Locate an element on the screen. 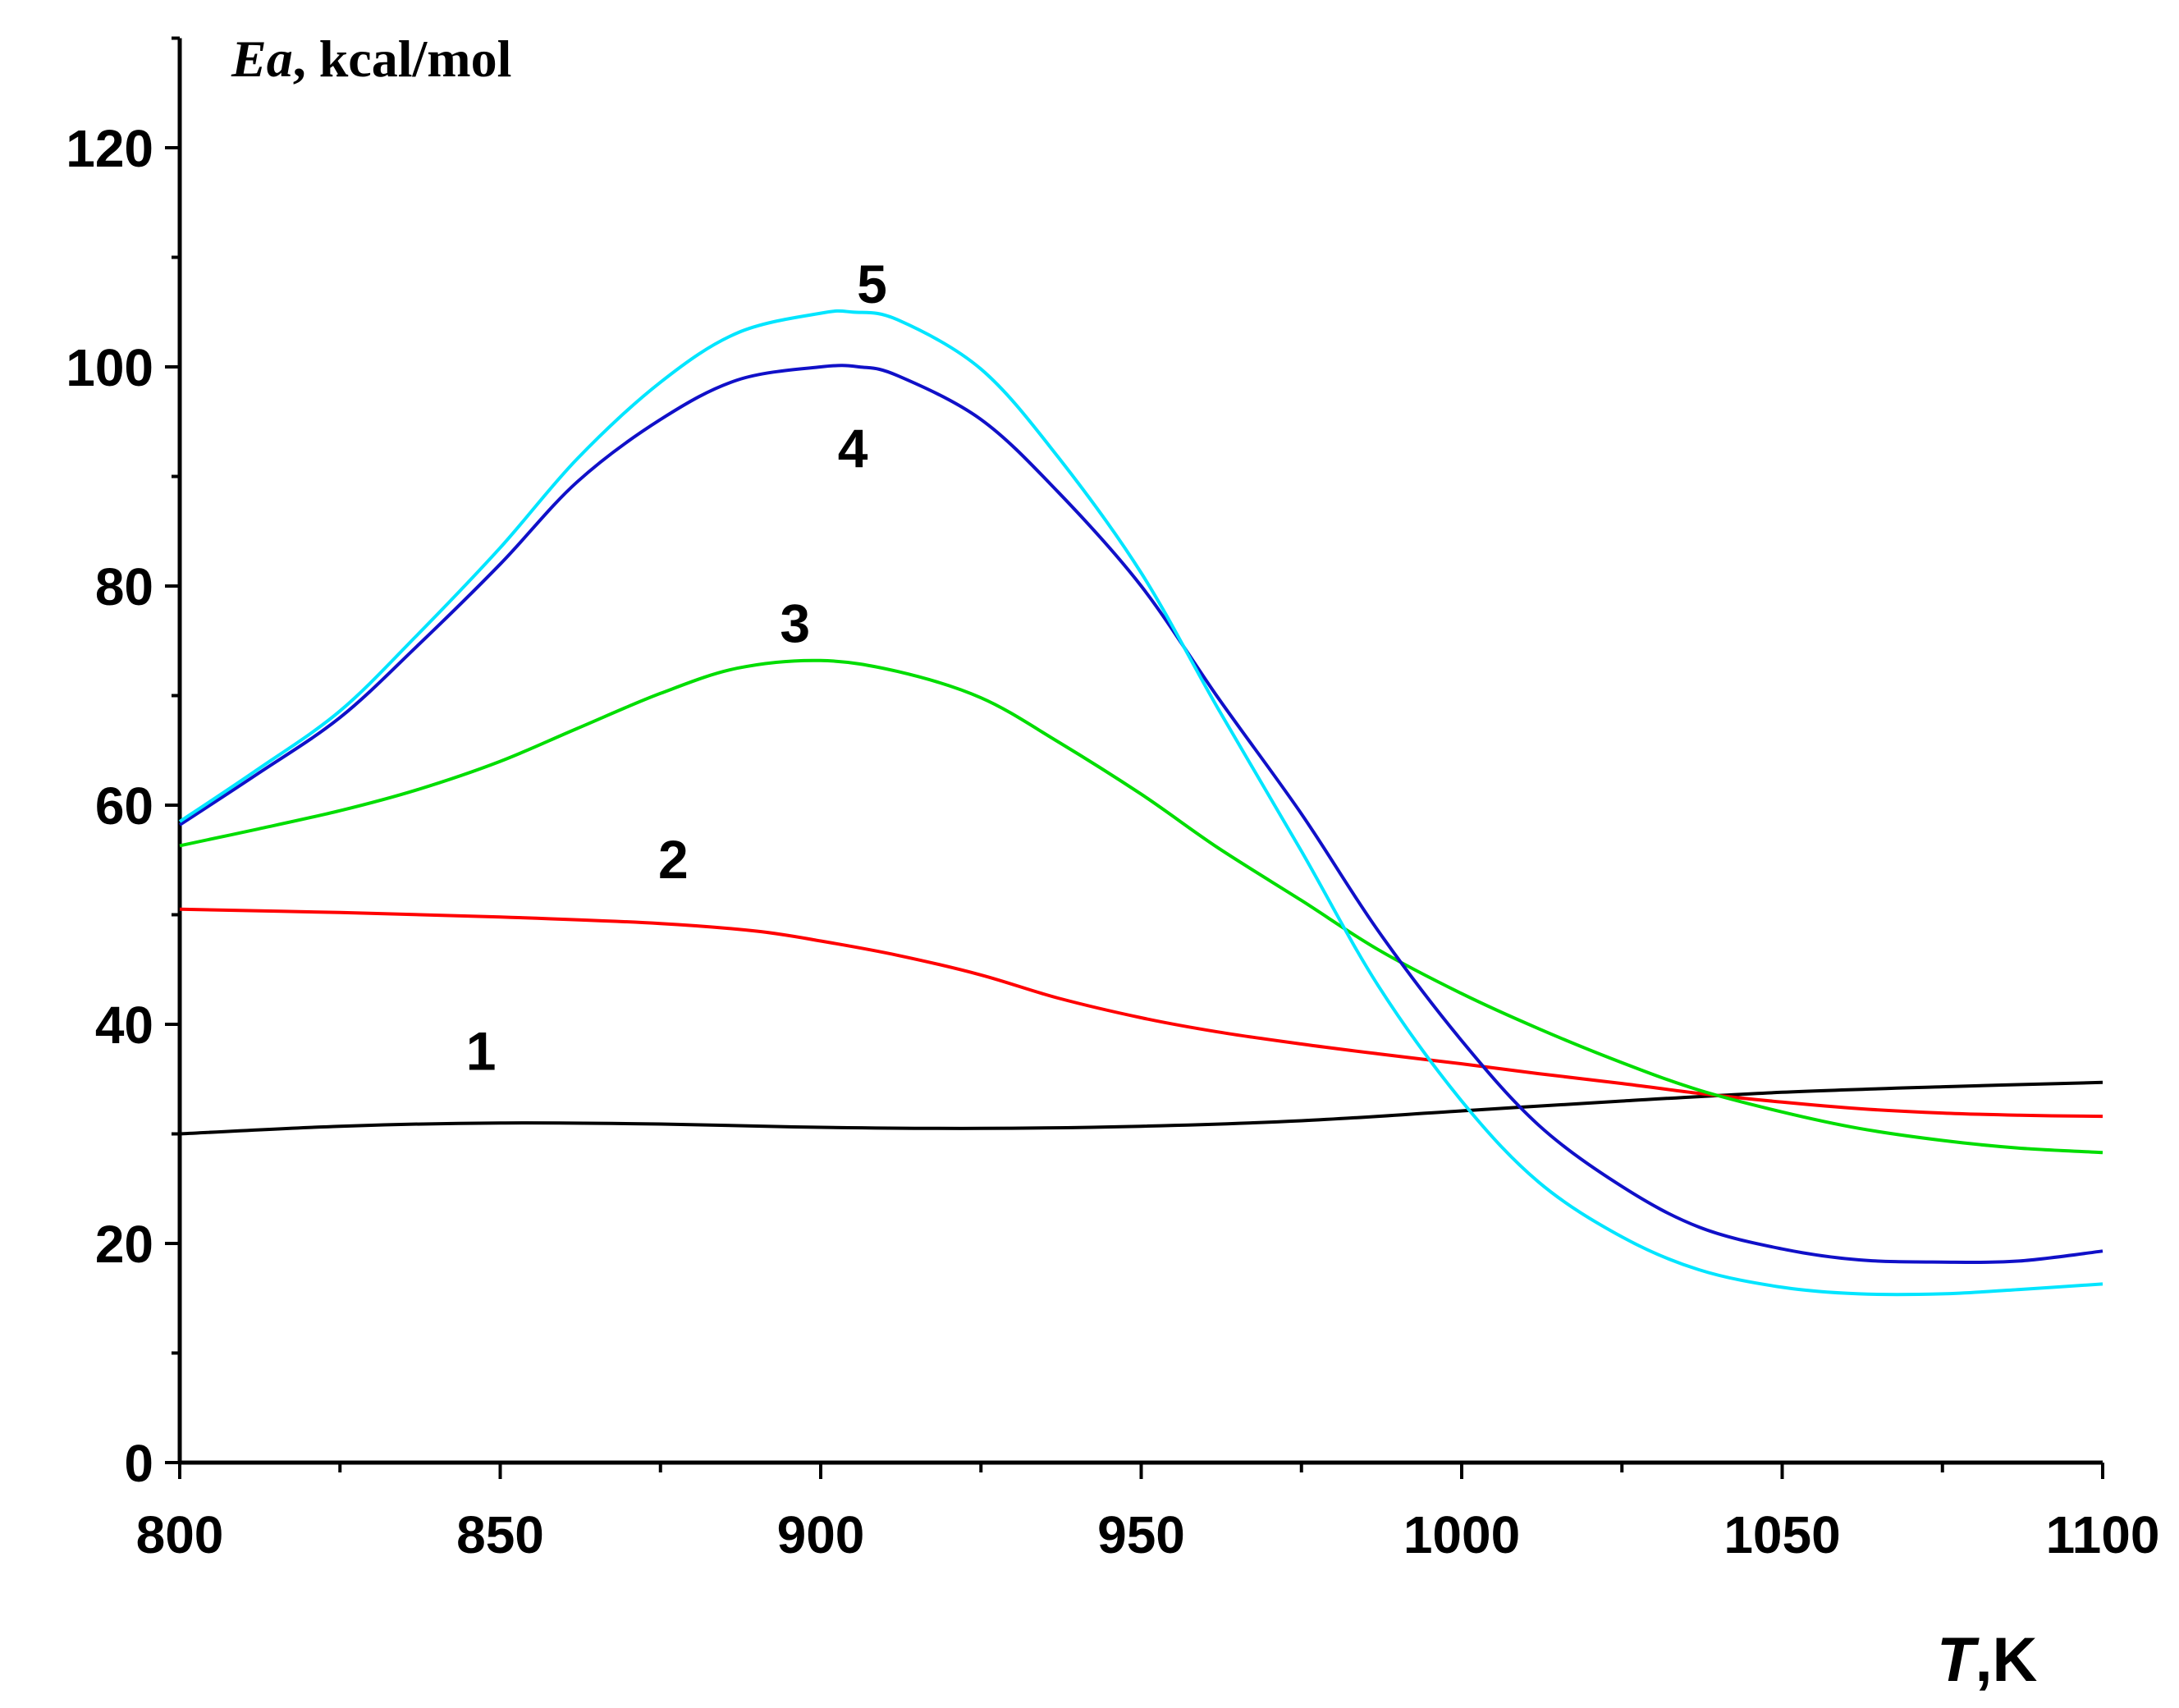 Image resolution: width=2179 pixels, height=1708 pixels. y-tick-label: 120 is located at coordinates (109, 148).